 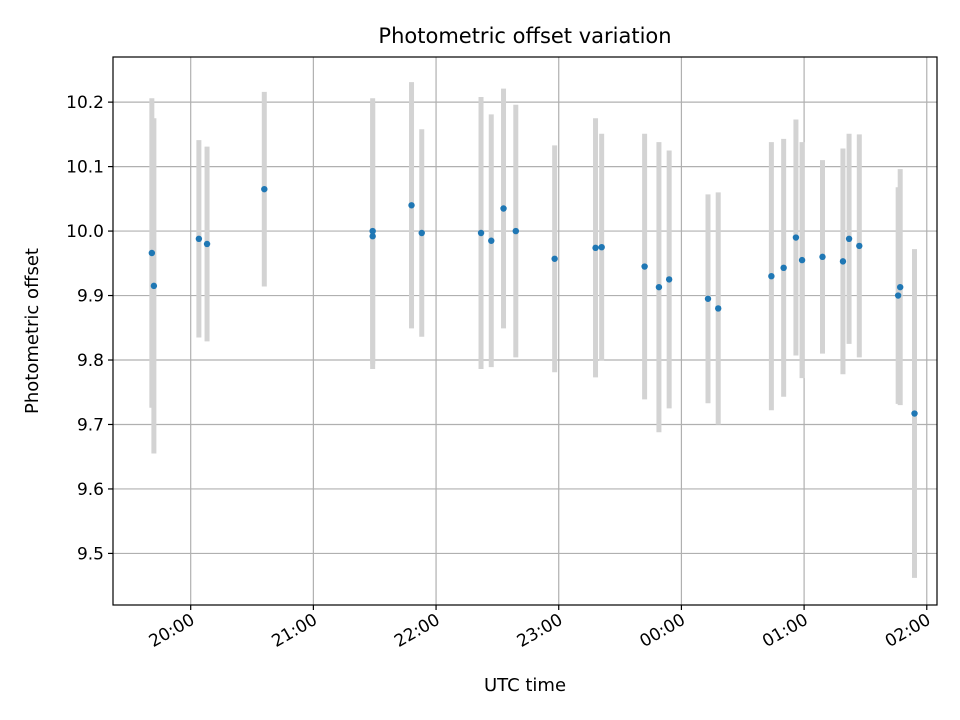 I want to click on y-tick-label: 9.9, so click(x=90, y=297).